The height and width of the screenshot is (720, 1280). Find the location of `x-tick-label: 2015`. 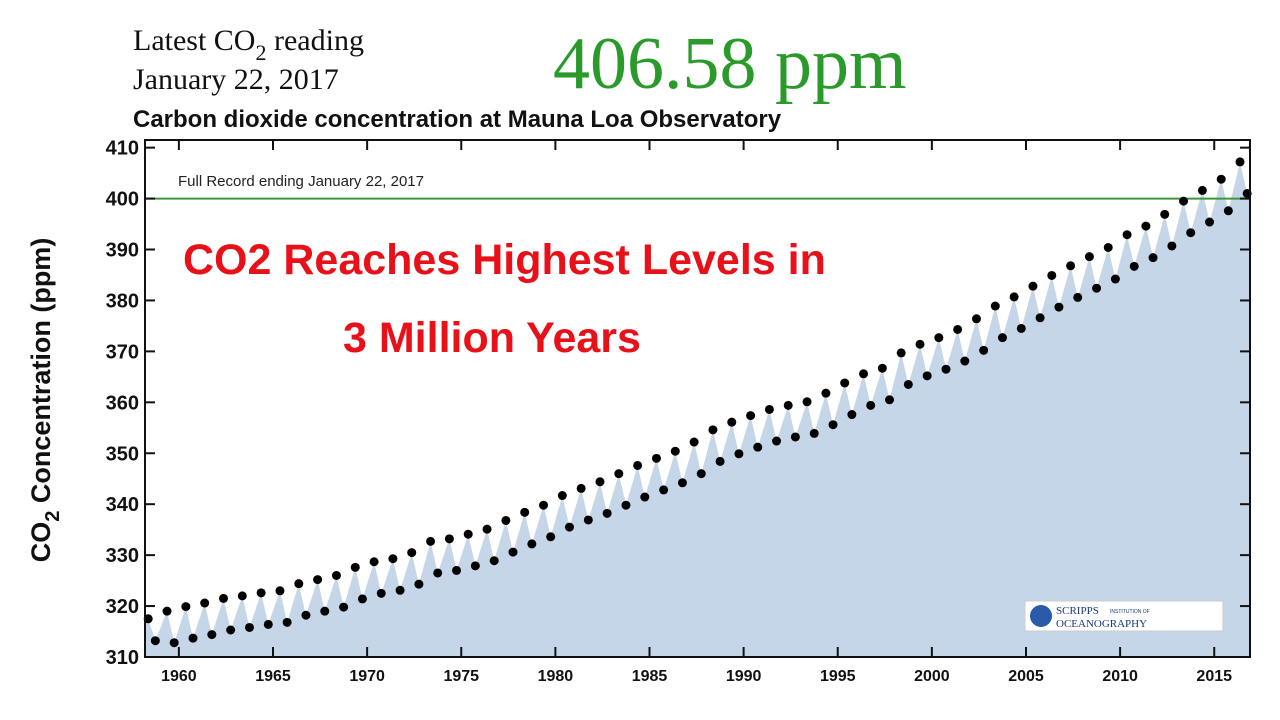

x-tick-label: 2015 is located at coordinates (1214, 676).